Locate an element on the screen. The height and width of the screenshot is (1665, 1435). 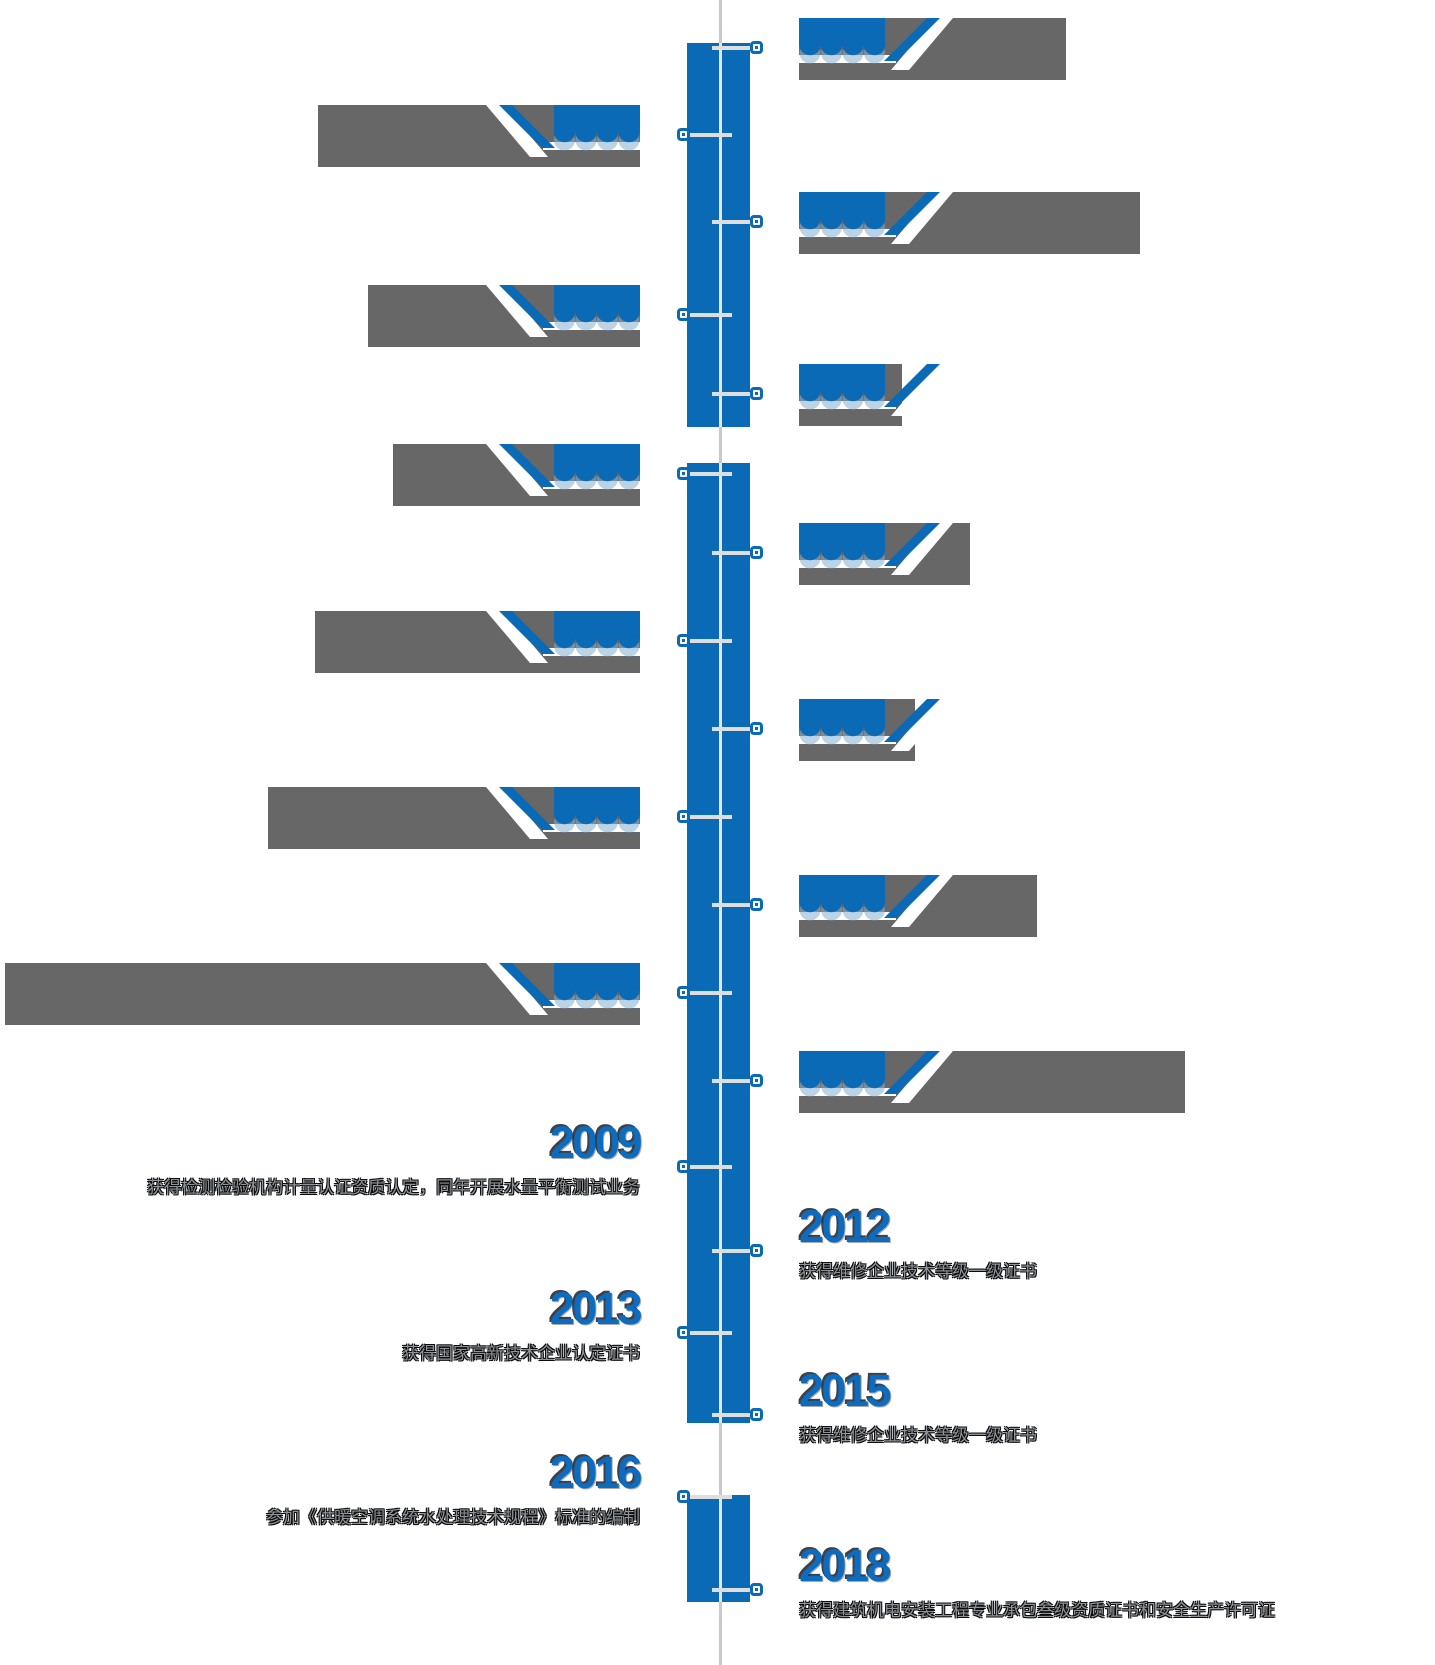
year-label: 2016 is located at coordinates (596, 1472).